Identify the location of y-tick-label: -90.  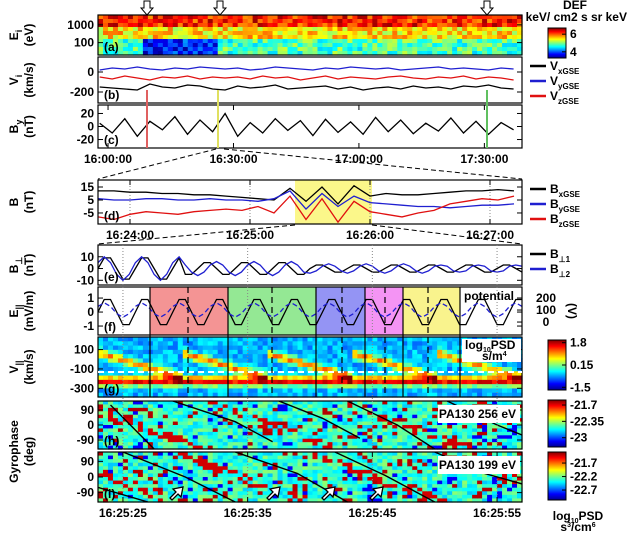
(86, 493).